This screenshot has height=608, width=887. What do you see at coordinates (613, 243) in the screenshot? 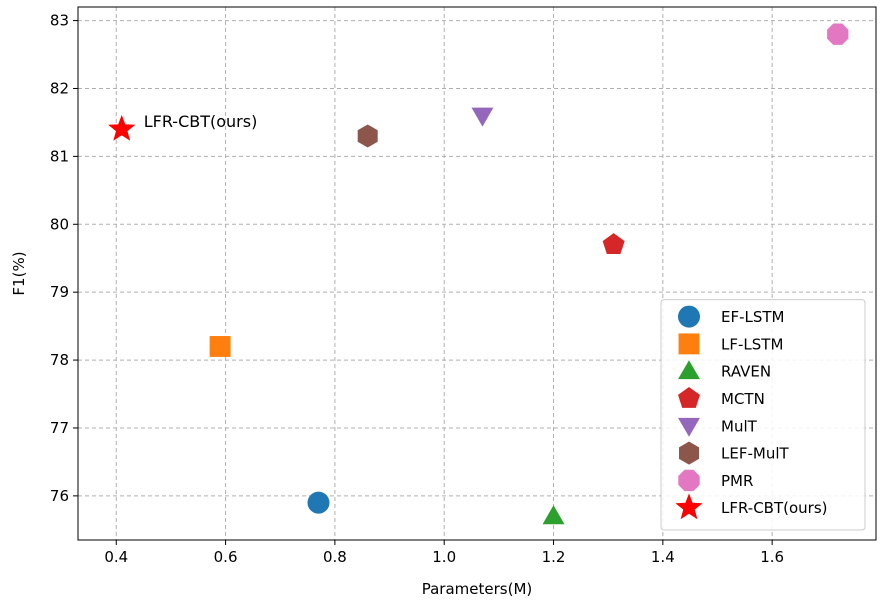
I see `point-mctn` at bounding box center [613, 243].